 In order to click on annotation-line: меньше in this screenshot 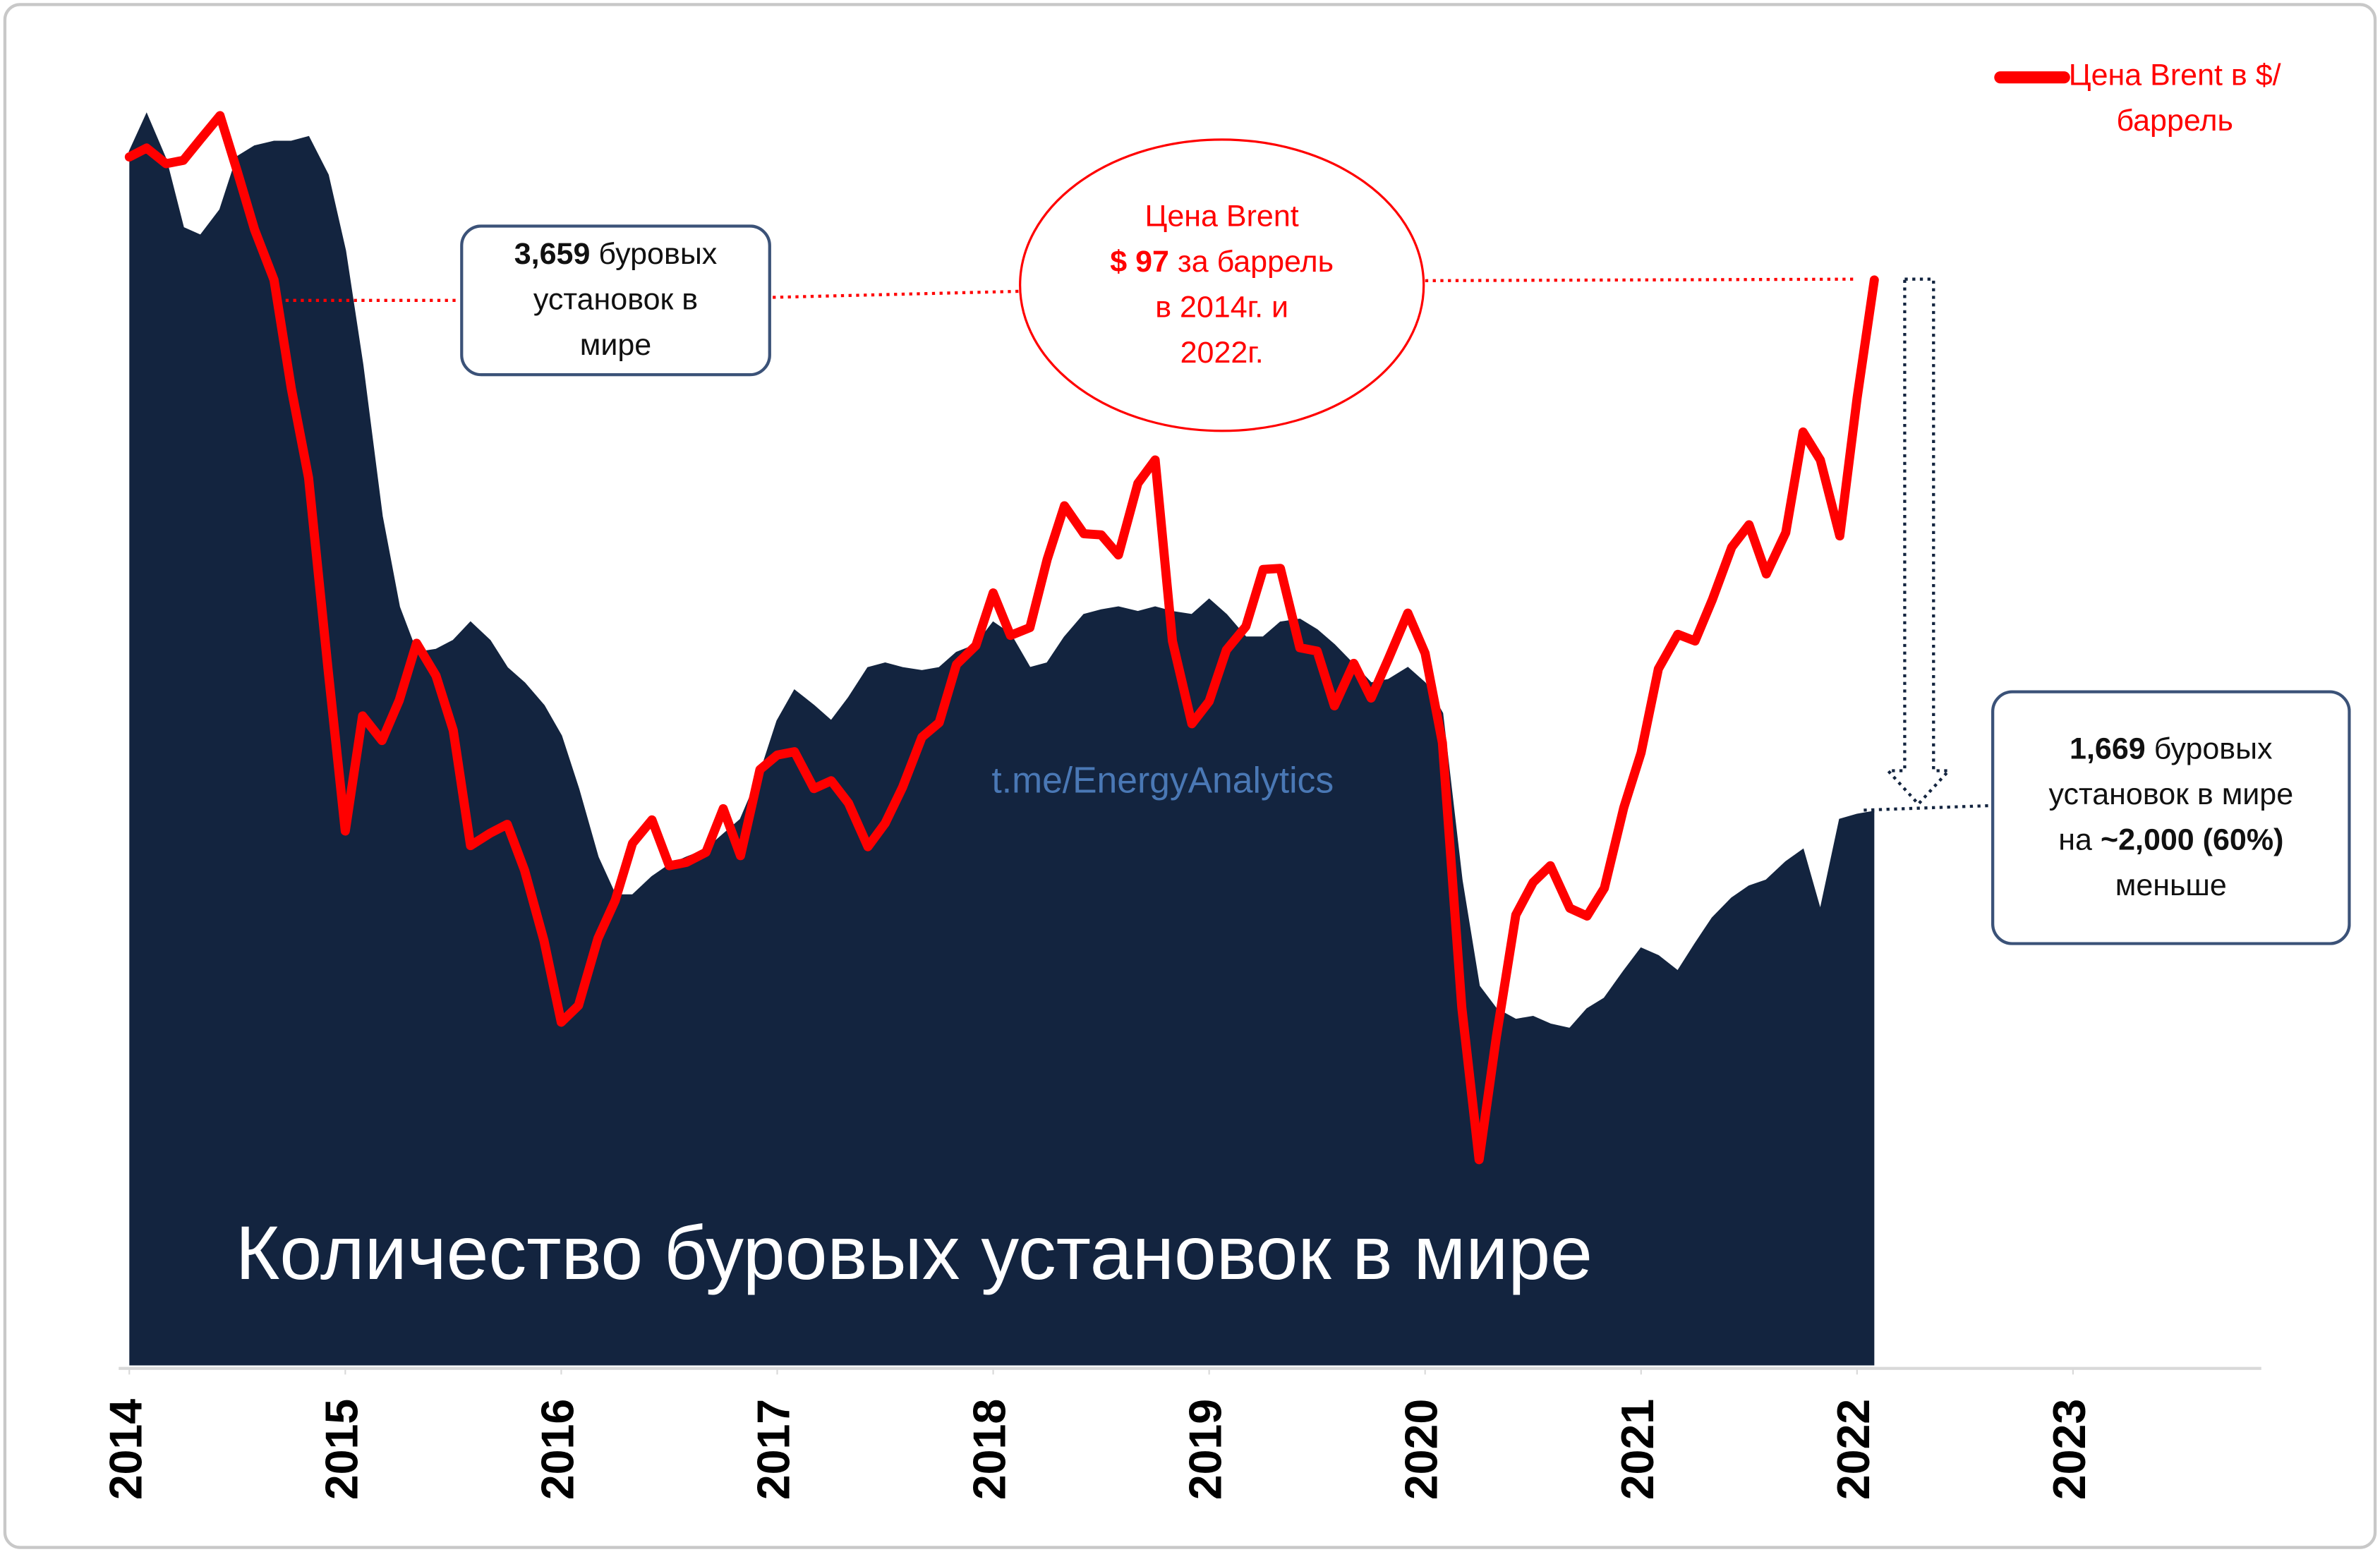, I will do `click(2171, 886)`.